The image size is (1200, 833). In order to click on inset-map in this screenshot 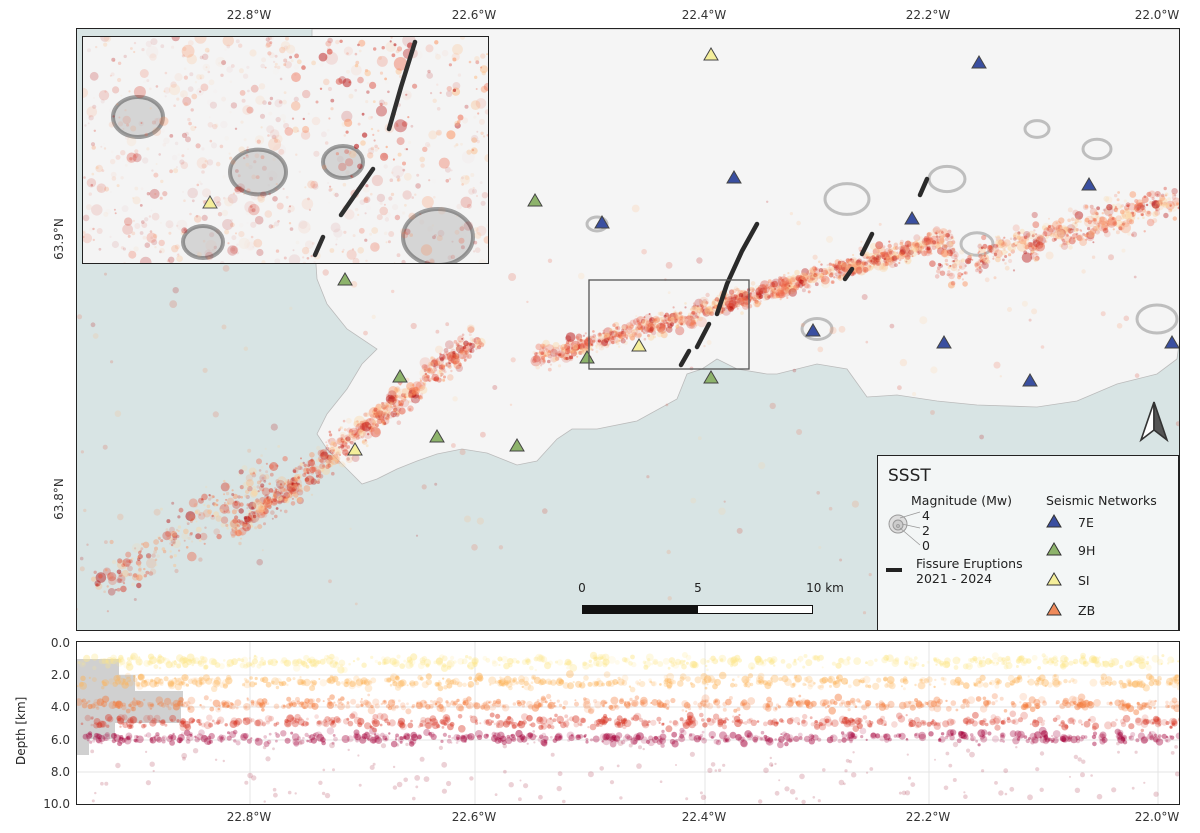, I will do `click(285, 150)`.